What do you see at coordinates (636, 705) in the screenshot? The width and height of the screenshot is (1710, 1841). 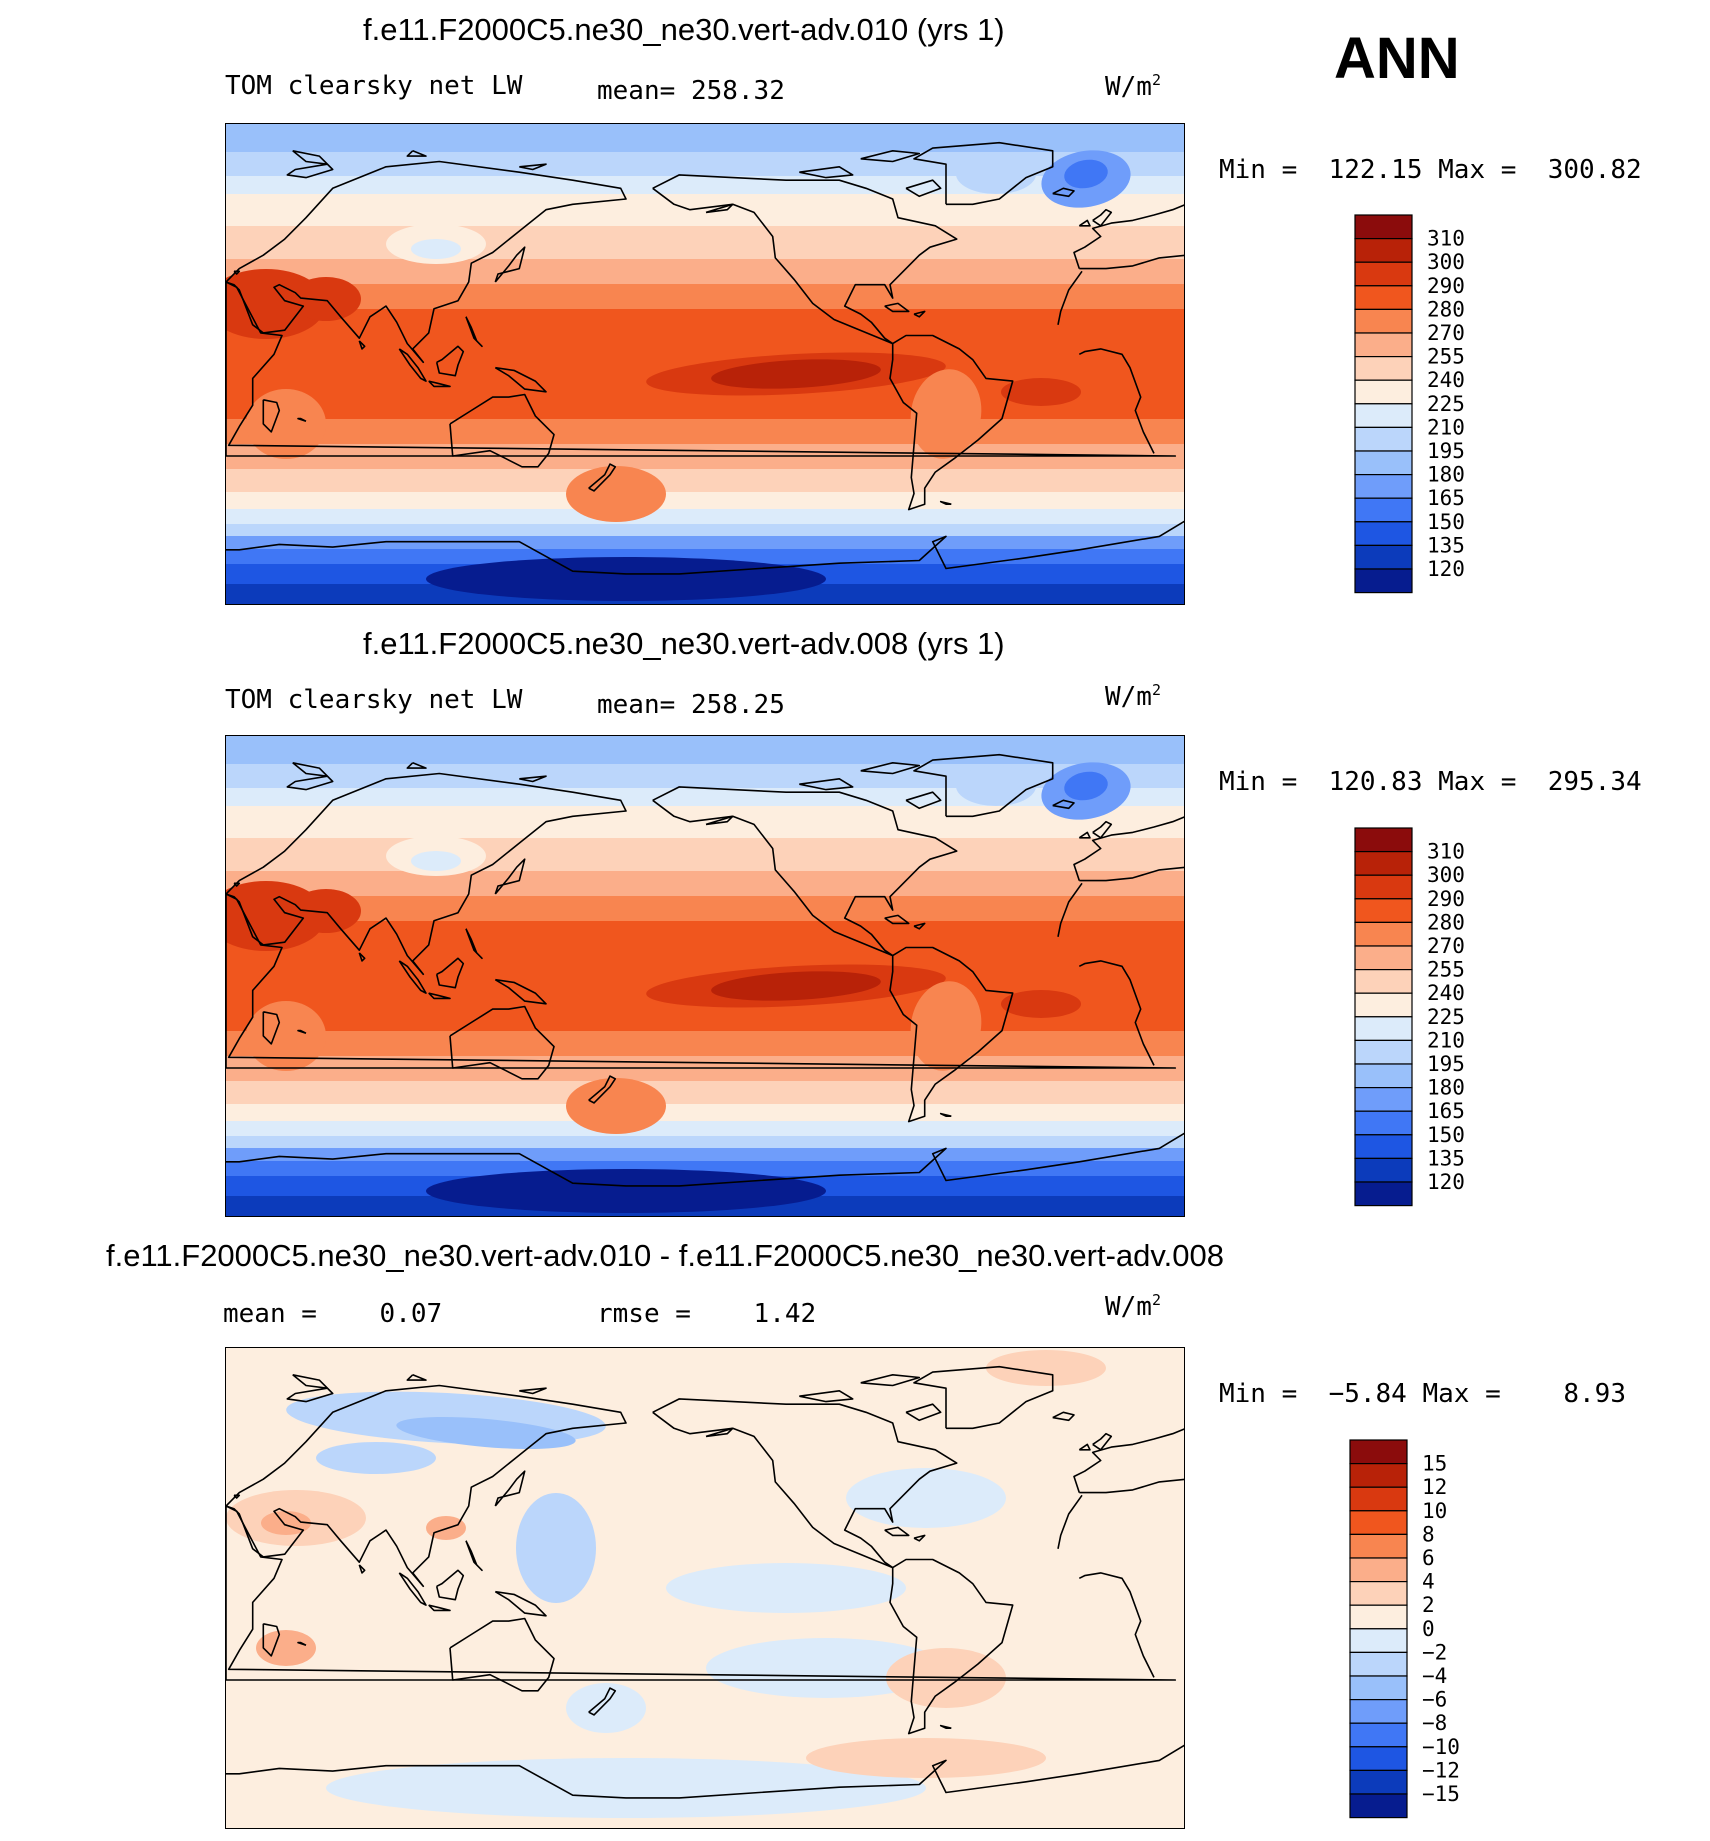 I see `panel2-mean-label: mean=` at bounding box center [636, 705].